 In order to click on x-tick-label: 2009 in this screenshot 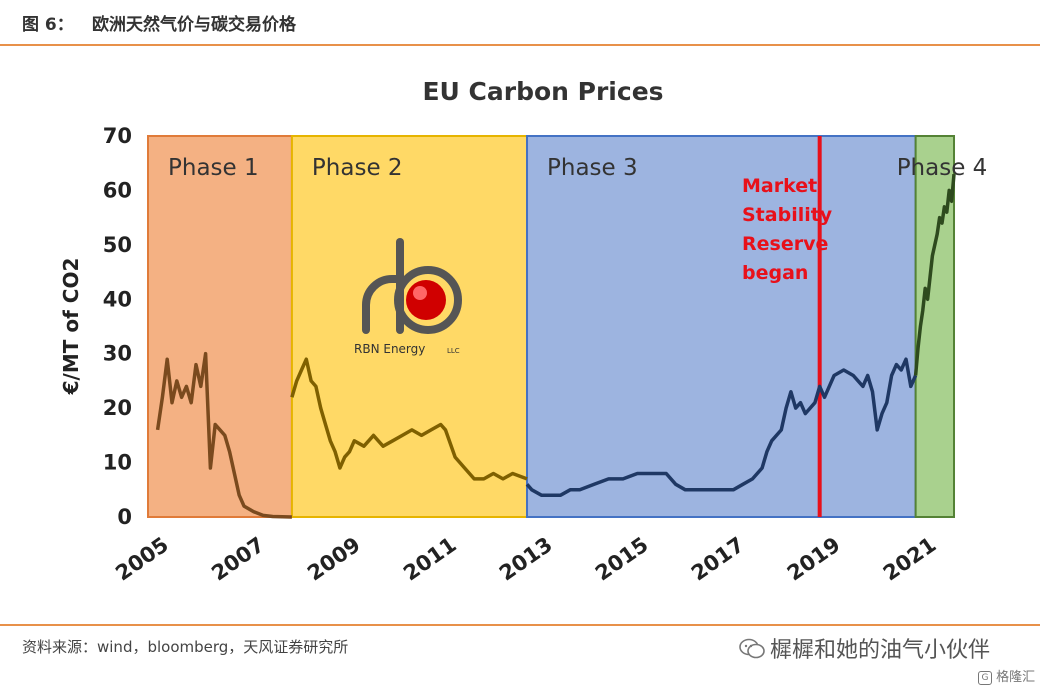, I will do `click(334, 558)`.